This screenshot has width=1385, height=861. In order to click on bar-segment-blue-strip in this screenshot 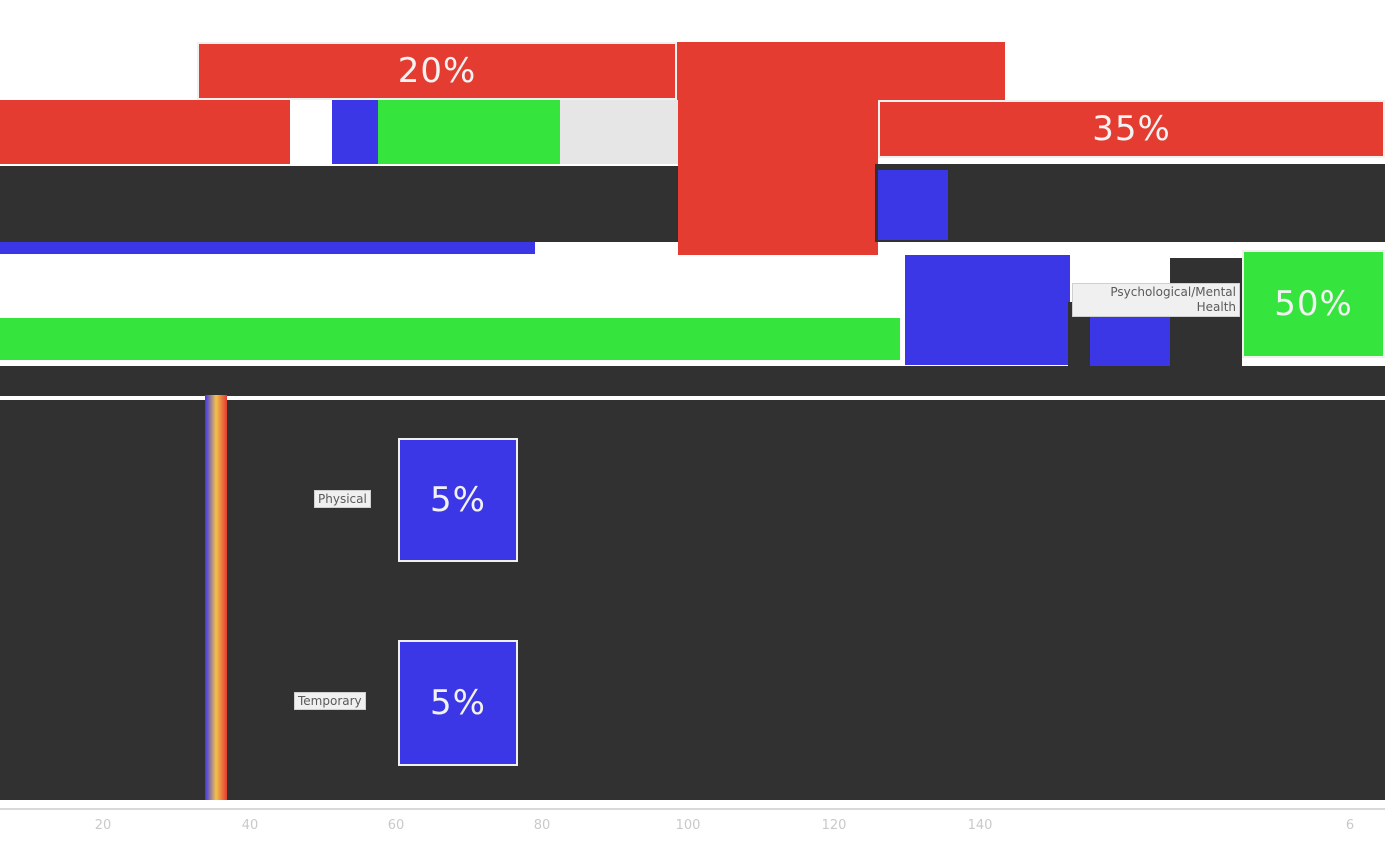, I will do `click(267, 248)`.